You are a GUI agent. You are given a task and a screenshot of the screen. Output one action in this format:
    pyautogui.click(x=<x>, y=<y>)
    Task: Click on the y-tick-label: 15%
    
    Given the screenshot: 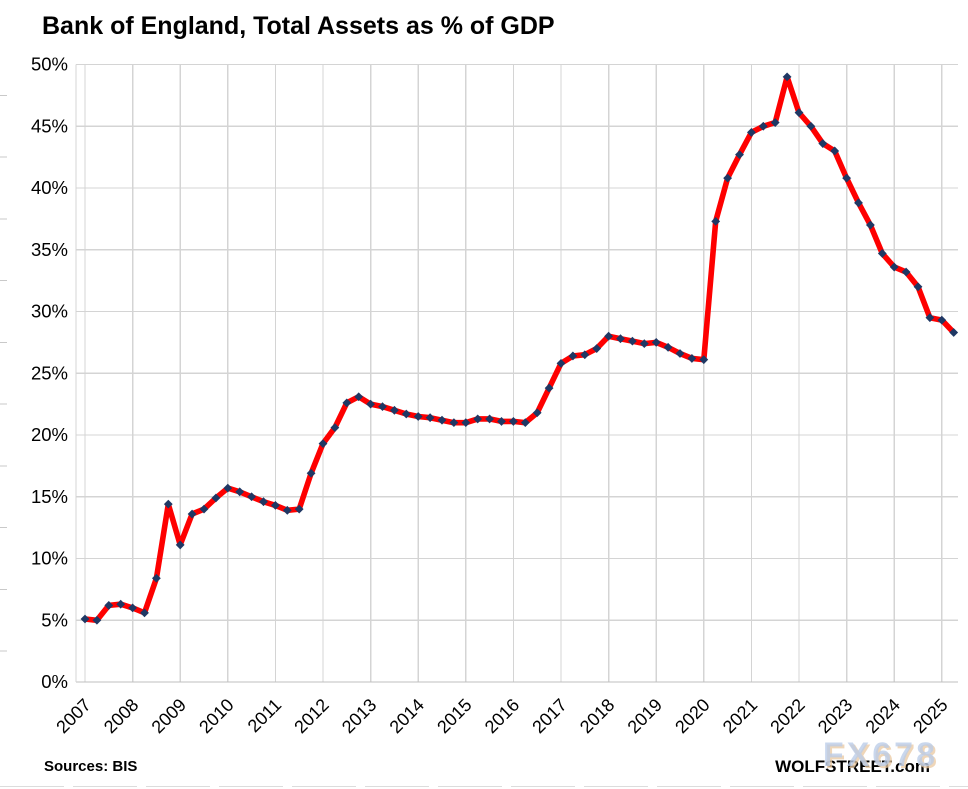 What is the action you would take?
    pyautogui.click(x=49, y=496)
    